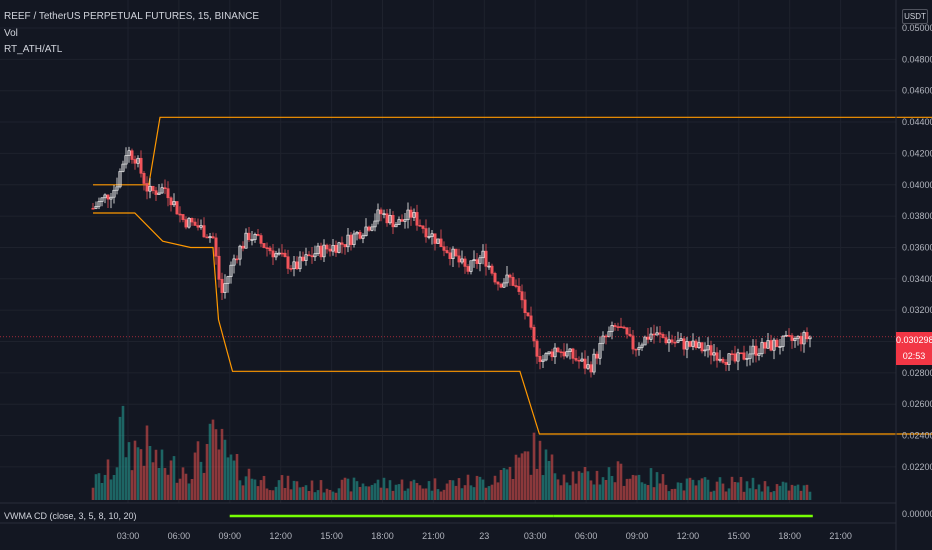 The height and width of the screenshot is (550, 932). I want to click on time-tick-label: 06:00, so click(179, 536).